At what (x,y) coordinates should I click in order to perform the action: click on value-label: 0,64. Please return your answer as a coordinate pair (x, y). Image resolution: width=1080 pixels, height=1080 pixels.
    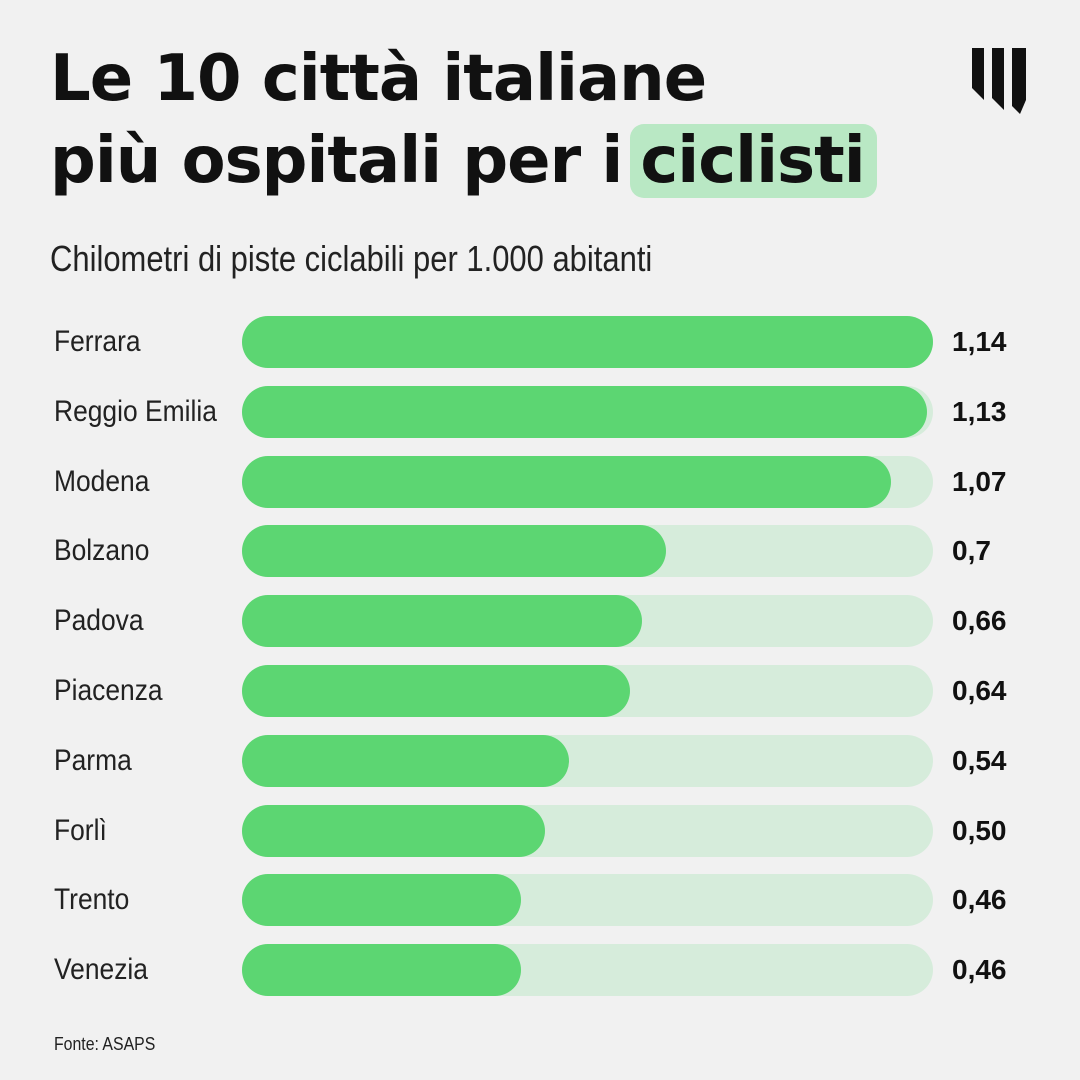
    Looking at the image, I should click on (979, 690).